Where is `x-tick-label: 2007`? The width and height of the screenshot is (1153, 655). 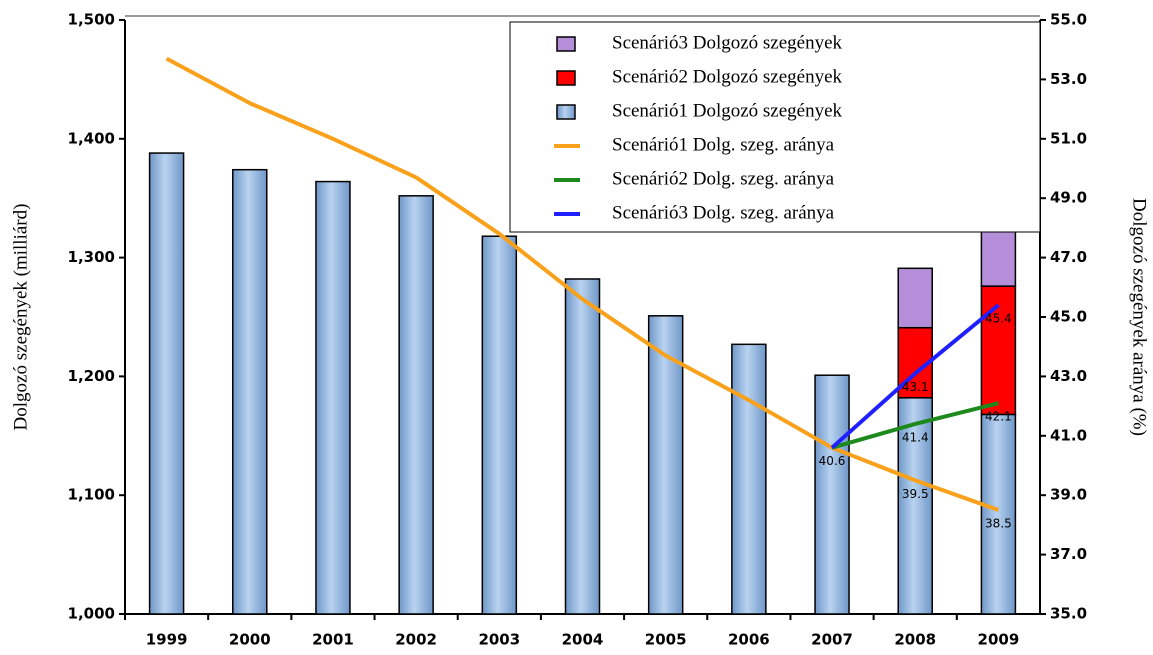
x-tick-label: 2007 is located at coordinates (832, 640).